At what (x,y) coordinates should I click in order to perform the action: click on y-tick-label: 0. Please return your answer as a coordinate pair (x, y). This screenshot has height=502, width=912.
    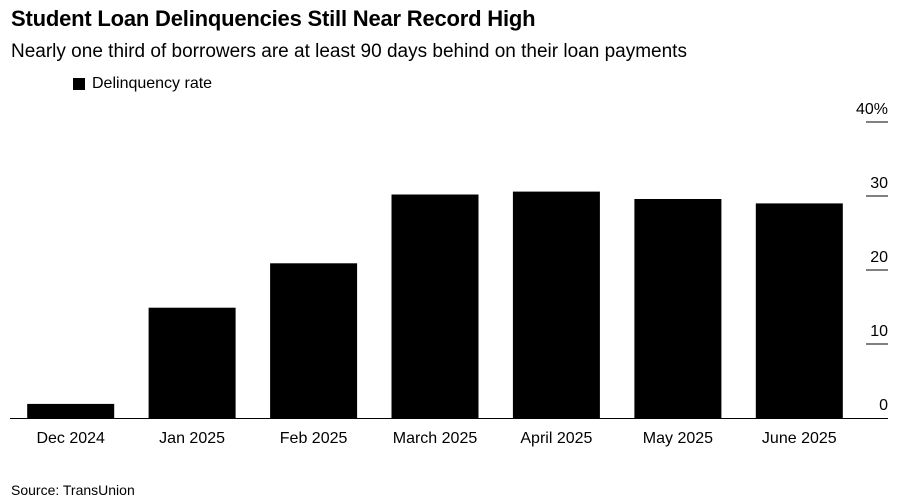
    Looking at the image, I should click on (883, 405).